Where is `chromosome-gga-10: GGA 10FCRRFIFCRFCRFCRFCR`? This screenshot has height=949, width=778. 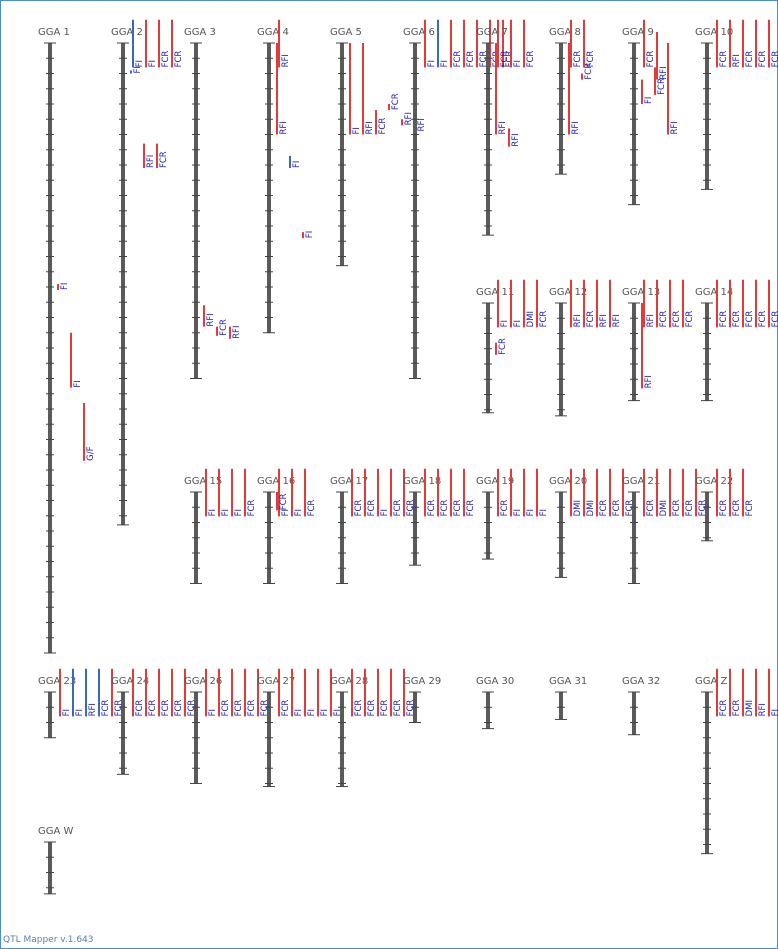 chromosome-gga-10: GGA 10FCRRFIFCRFCRFCRFCR is located at coordinates (736, 104).